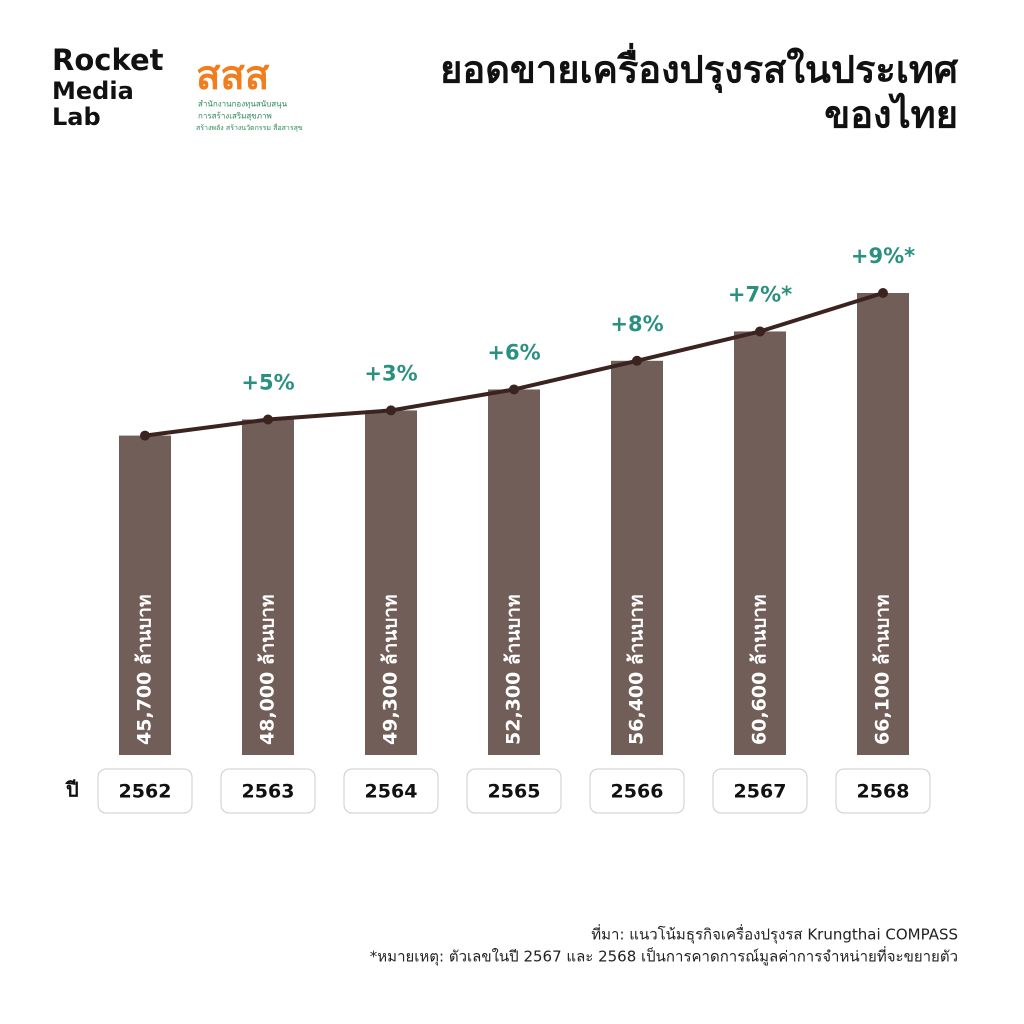 This screenshot has width=1024, height=1024. What do you see at coordinates (891, 115) in the screenshot?
I see `chart-title: ของไทย` at bounding box center [891, 115].